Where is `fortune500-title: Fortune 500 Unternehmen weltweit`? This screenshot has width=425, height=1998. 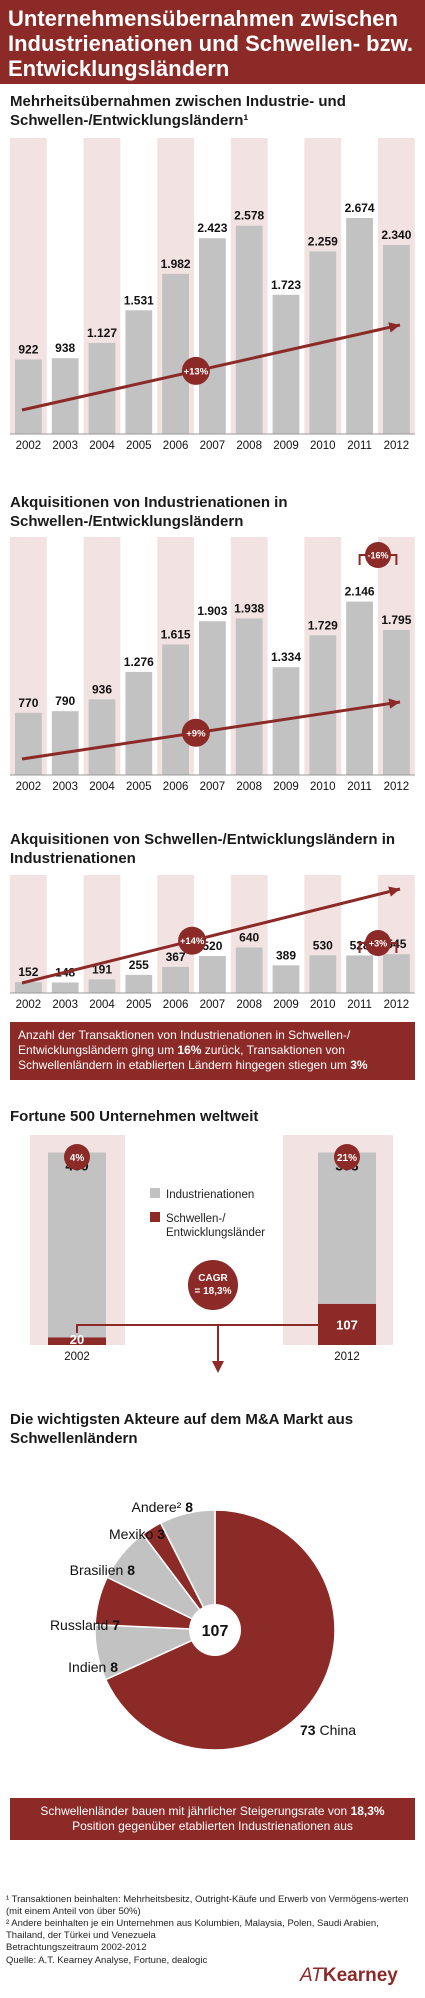
fortune500-title: Fortune 500 Unternehmen weltweit is located at coordinates (134, 1116).